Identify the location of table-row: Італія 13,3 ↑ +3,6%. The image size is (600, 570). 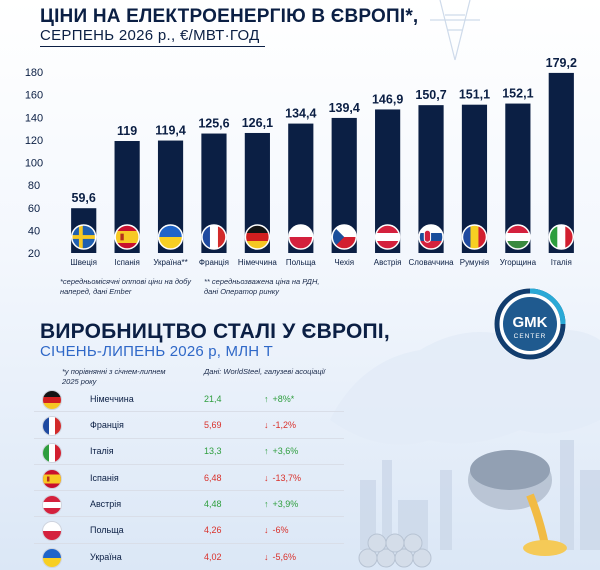
(189, 452).